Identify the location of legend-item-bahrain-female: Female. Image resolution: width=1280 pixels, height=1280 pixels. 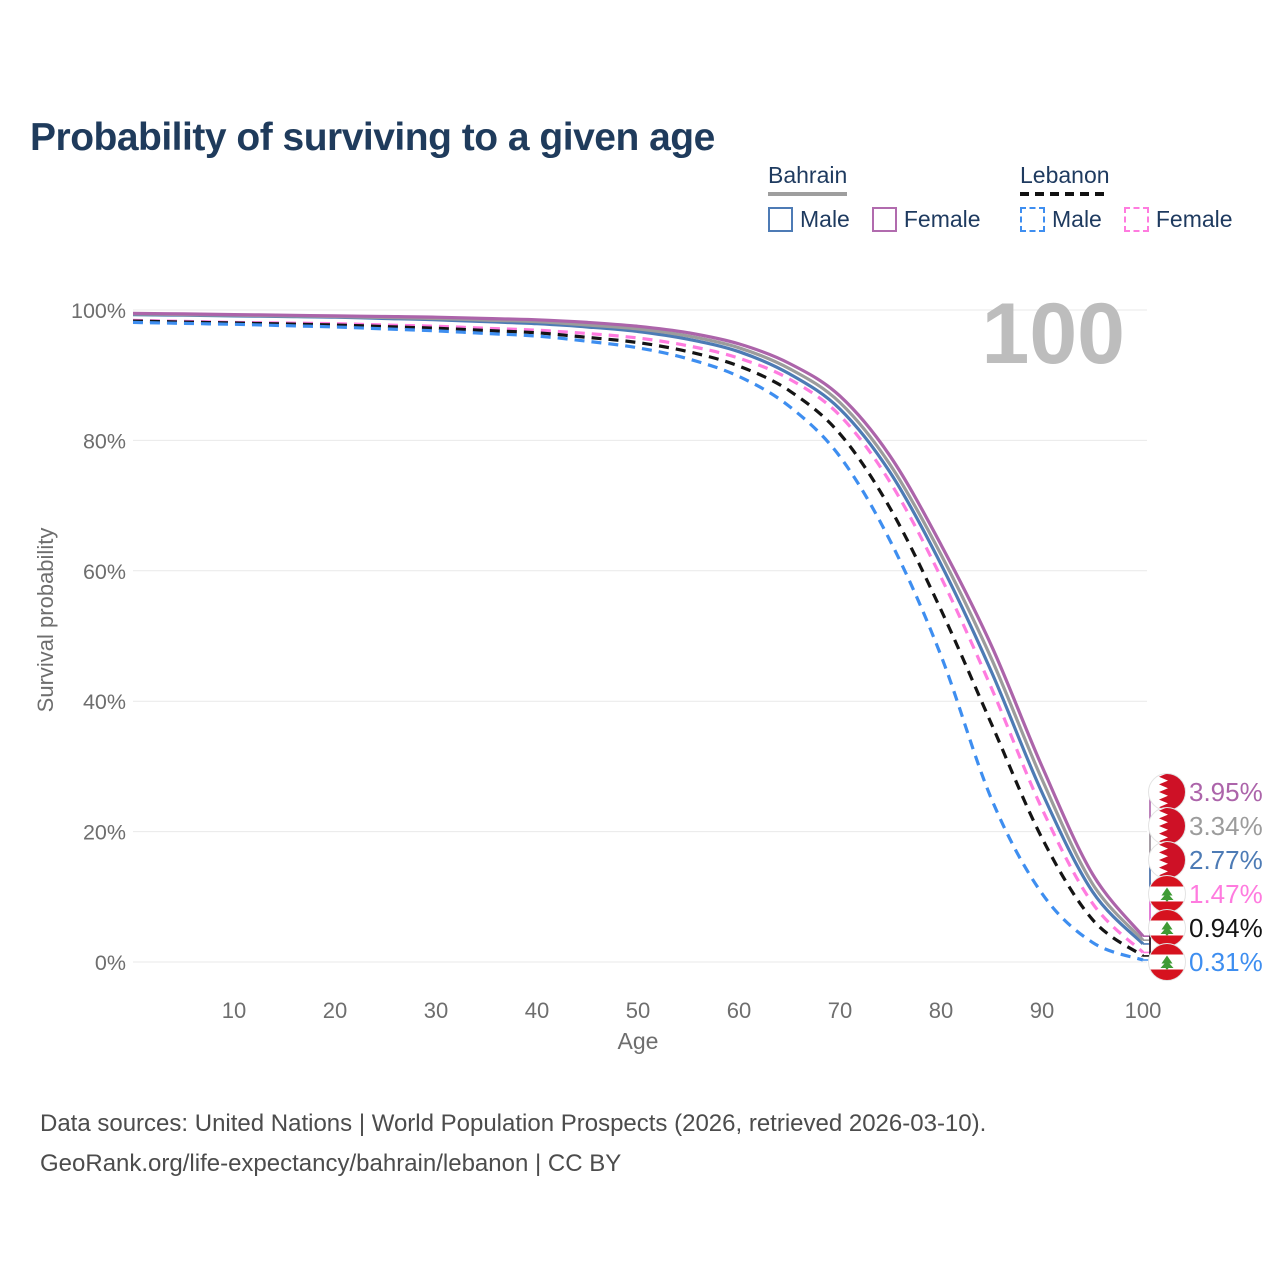
(926, 219).